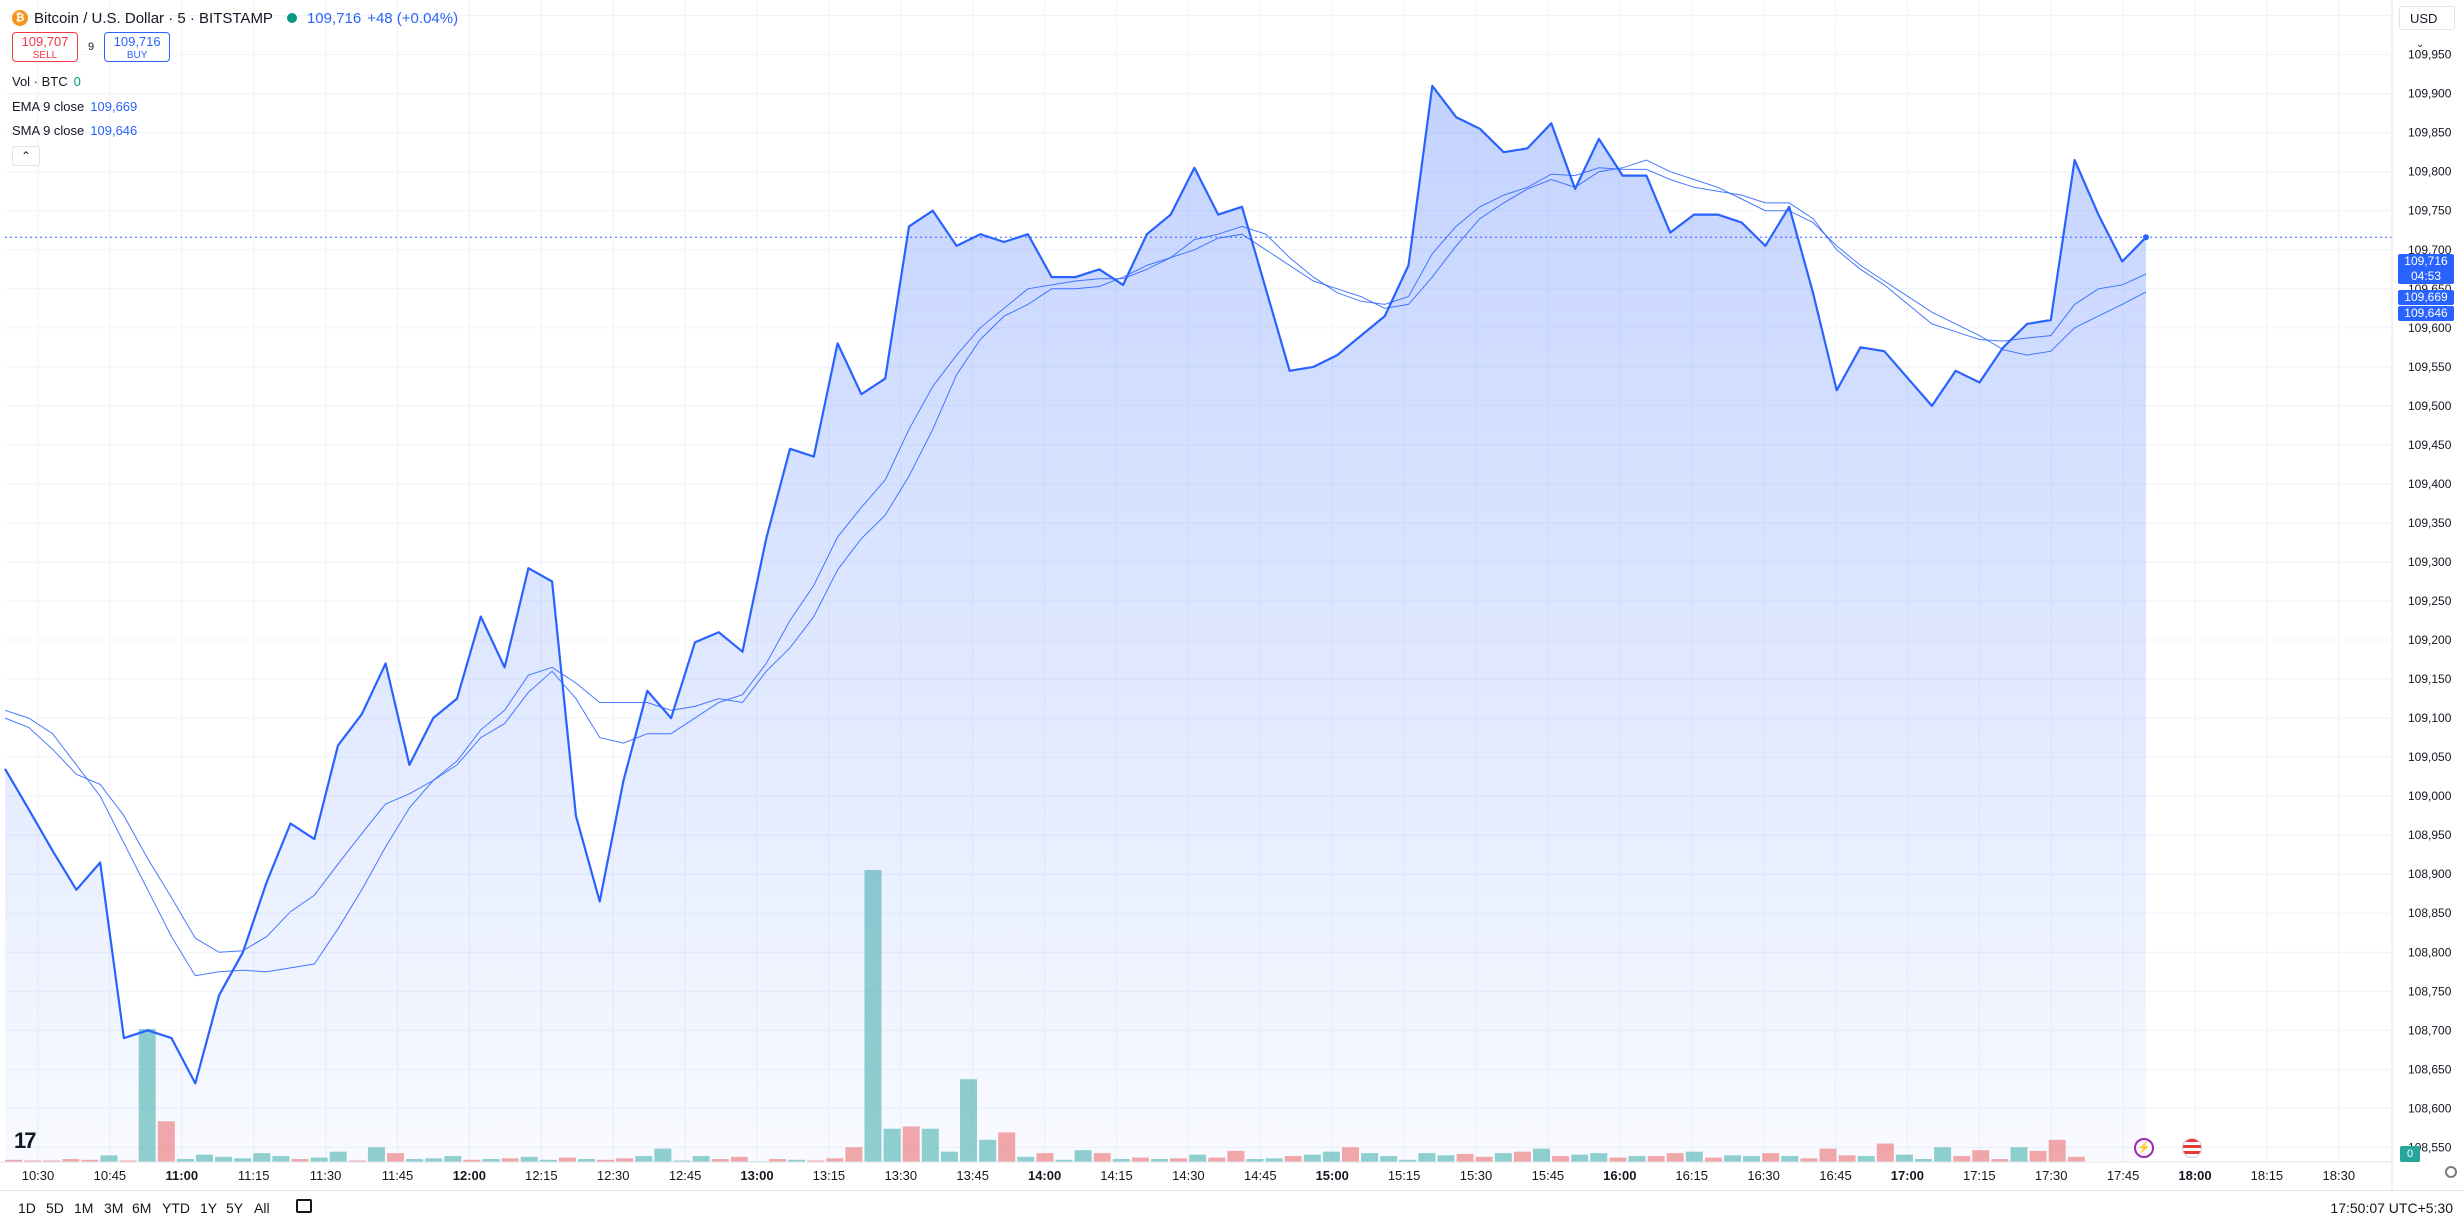 This screenshot has width=2463, height=1223. Describe the element at coordinates (2427, 28) in the screenshot. I see `currency-selector: USD ⌄` at that location.